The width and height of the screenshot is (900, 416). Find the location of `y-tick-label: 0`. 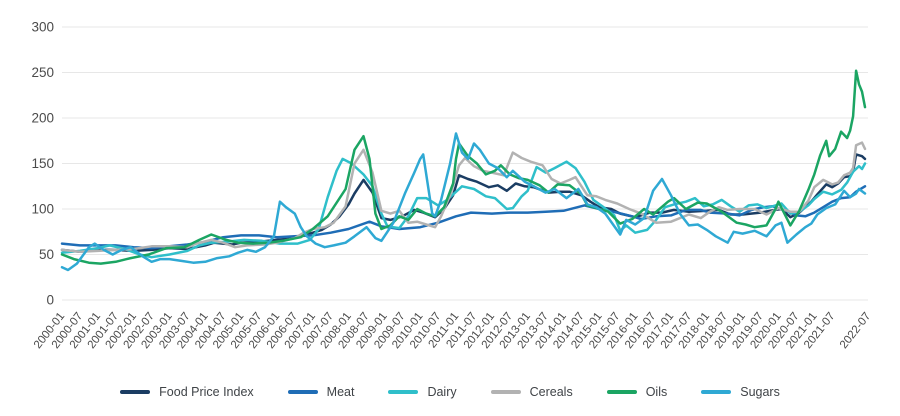

y-tick-label: 0 is located at coordinates (50, 300).